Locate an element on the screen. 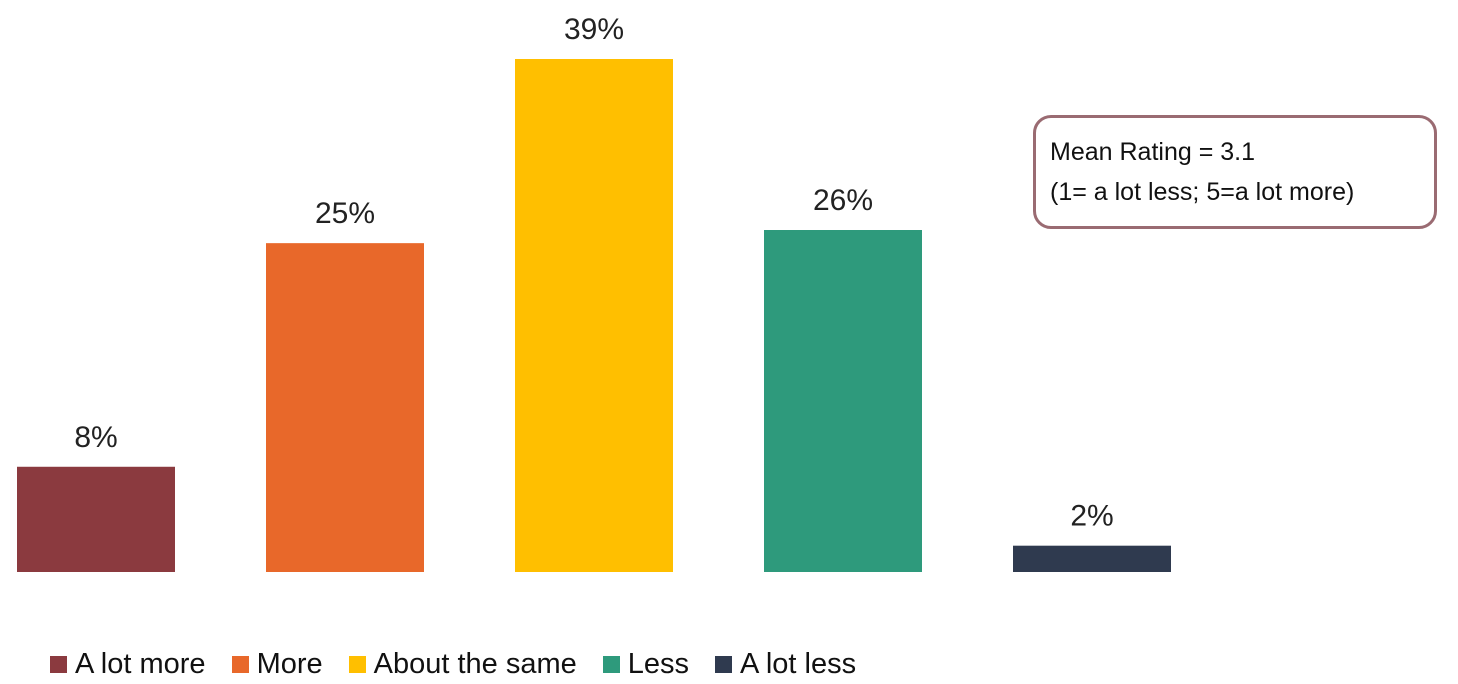  legend-label: A lot more is located at coordinates (140, 663).